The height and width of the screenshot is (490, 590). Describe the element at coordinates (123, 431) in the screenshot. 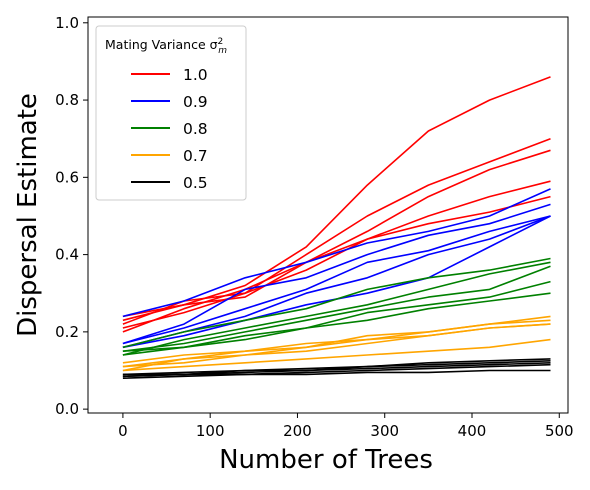

I see `x-tick-label: 0` at that location.